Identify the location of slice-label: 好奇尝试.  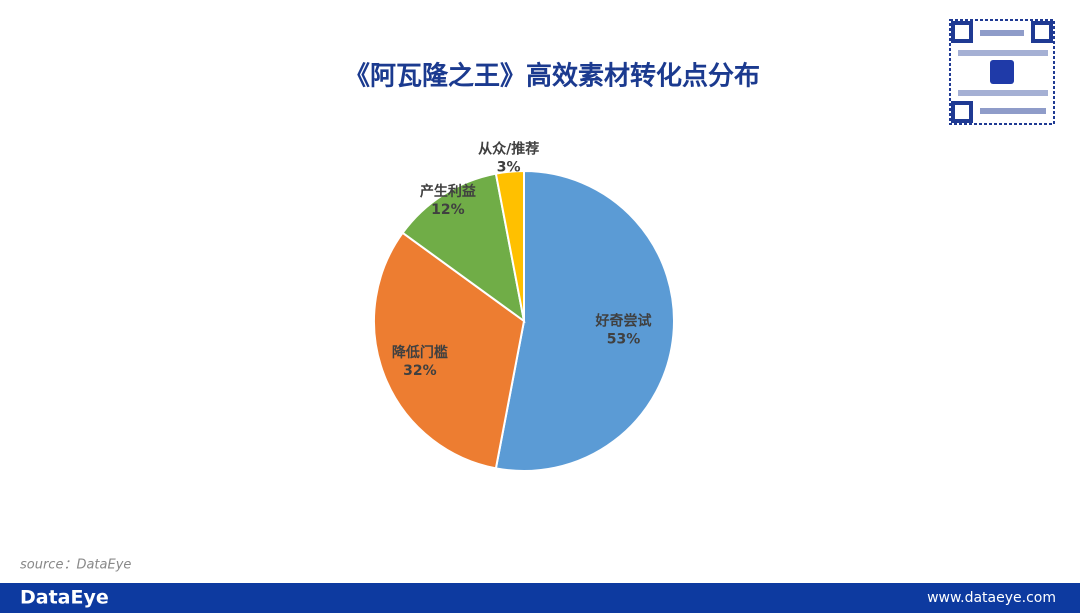
(623, 320).